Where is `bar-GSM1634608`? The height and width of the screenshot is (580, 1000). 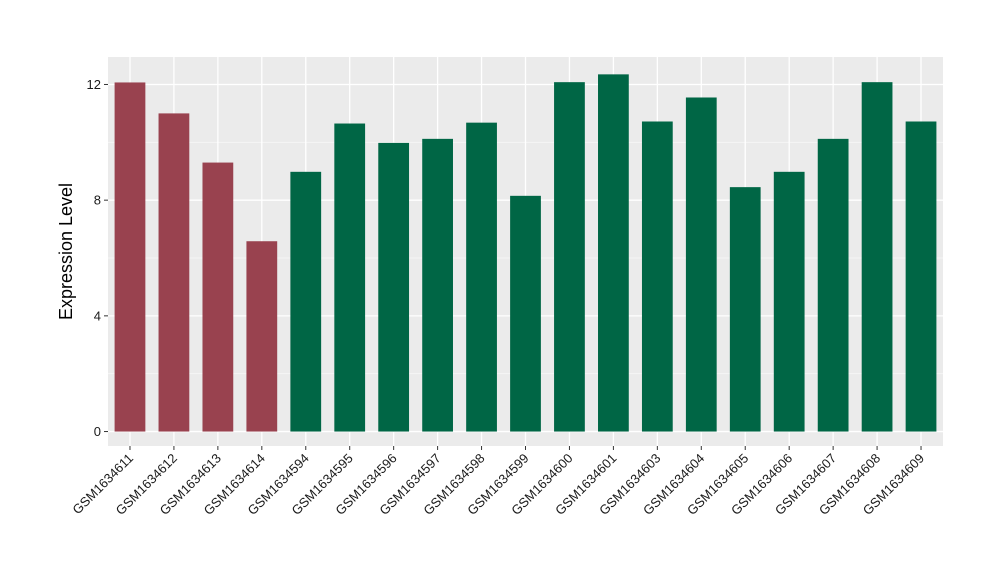 bar-GSM1634608 is located at coordinates (877, 257).